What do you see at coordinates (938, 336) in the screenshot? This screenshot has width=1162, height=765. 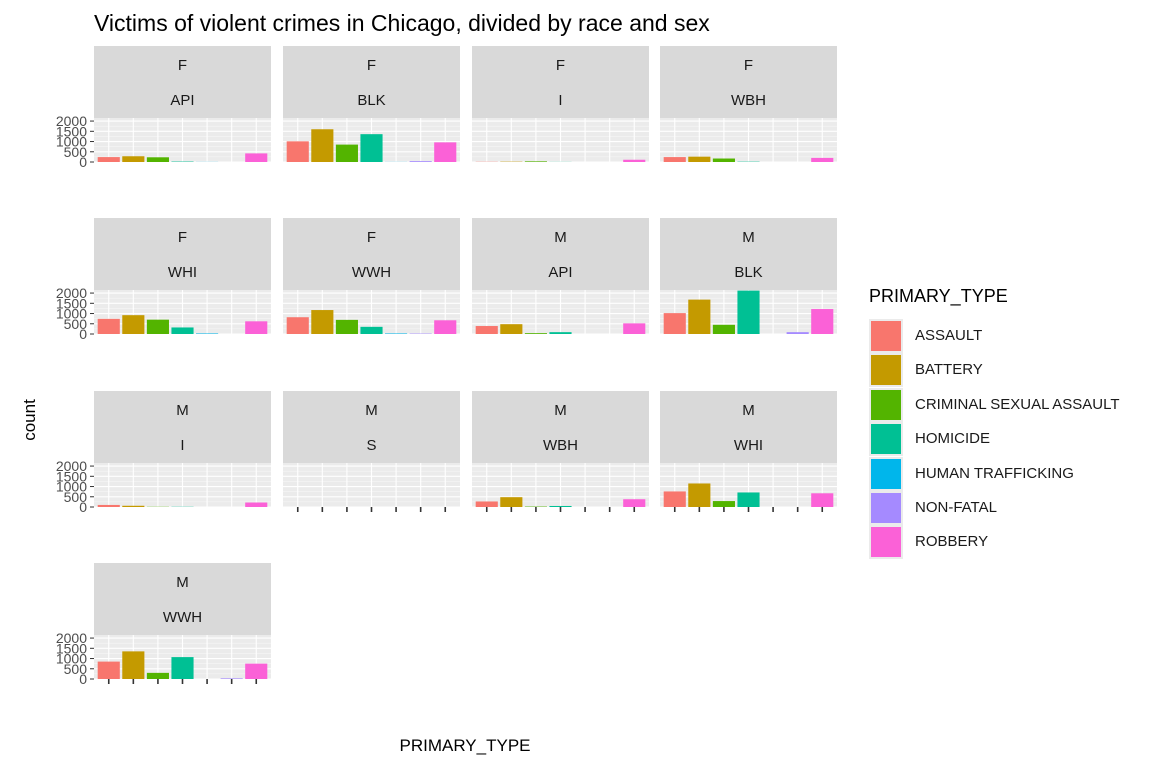 I see `legend-item: ASSAULT` at bounding box center [938, 336].